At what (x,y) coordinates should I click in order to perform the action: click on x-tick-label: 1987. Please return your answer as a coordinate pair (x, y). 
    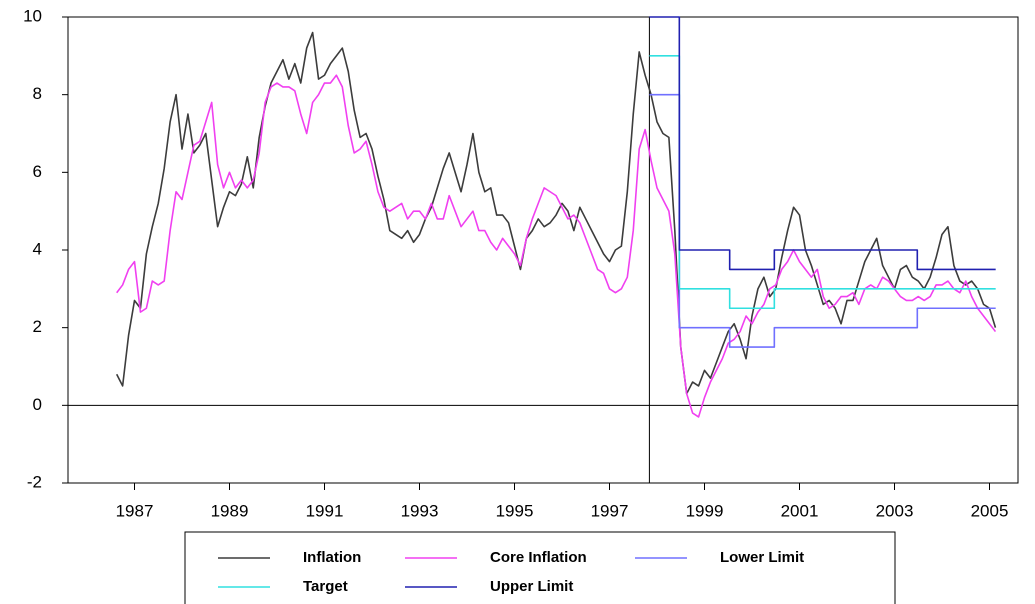
    Looking at the image, I should click on (135, 510).